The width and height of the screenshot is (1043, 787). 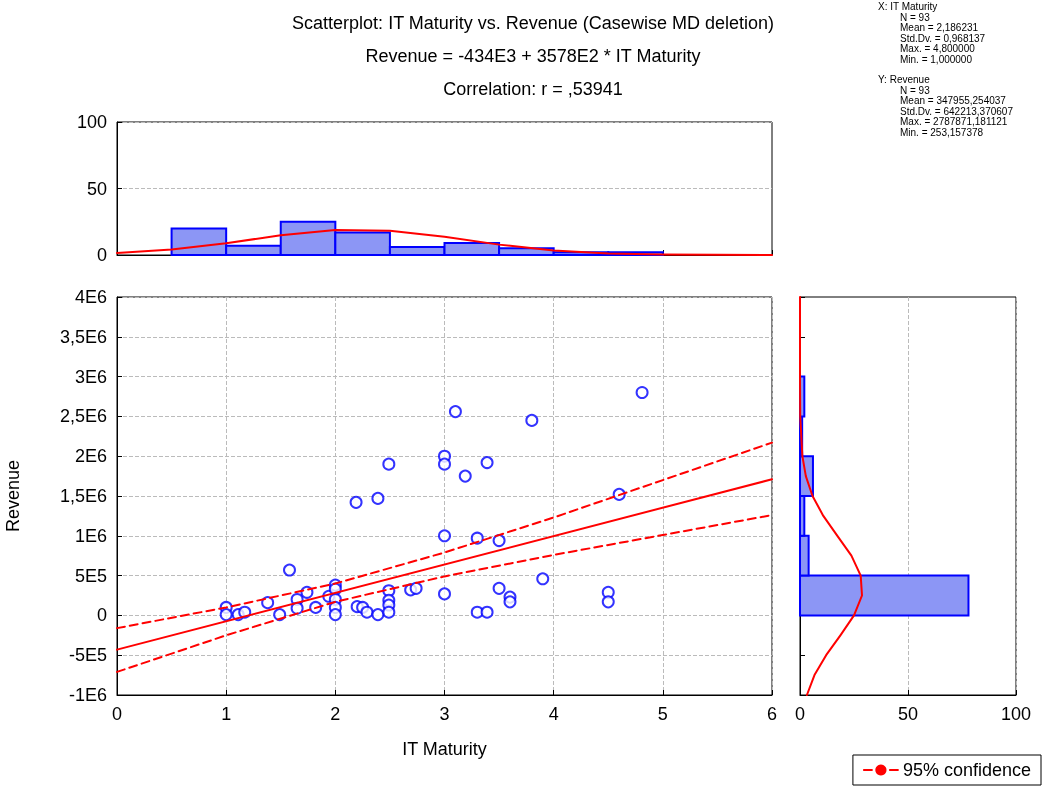 What do you see at coordinates (956, 111) in the screenshot?
I see `text: Std.Dv. = 642213,370607` at bounding box center [956, 111].